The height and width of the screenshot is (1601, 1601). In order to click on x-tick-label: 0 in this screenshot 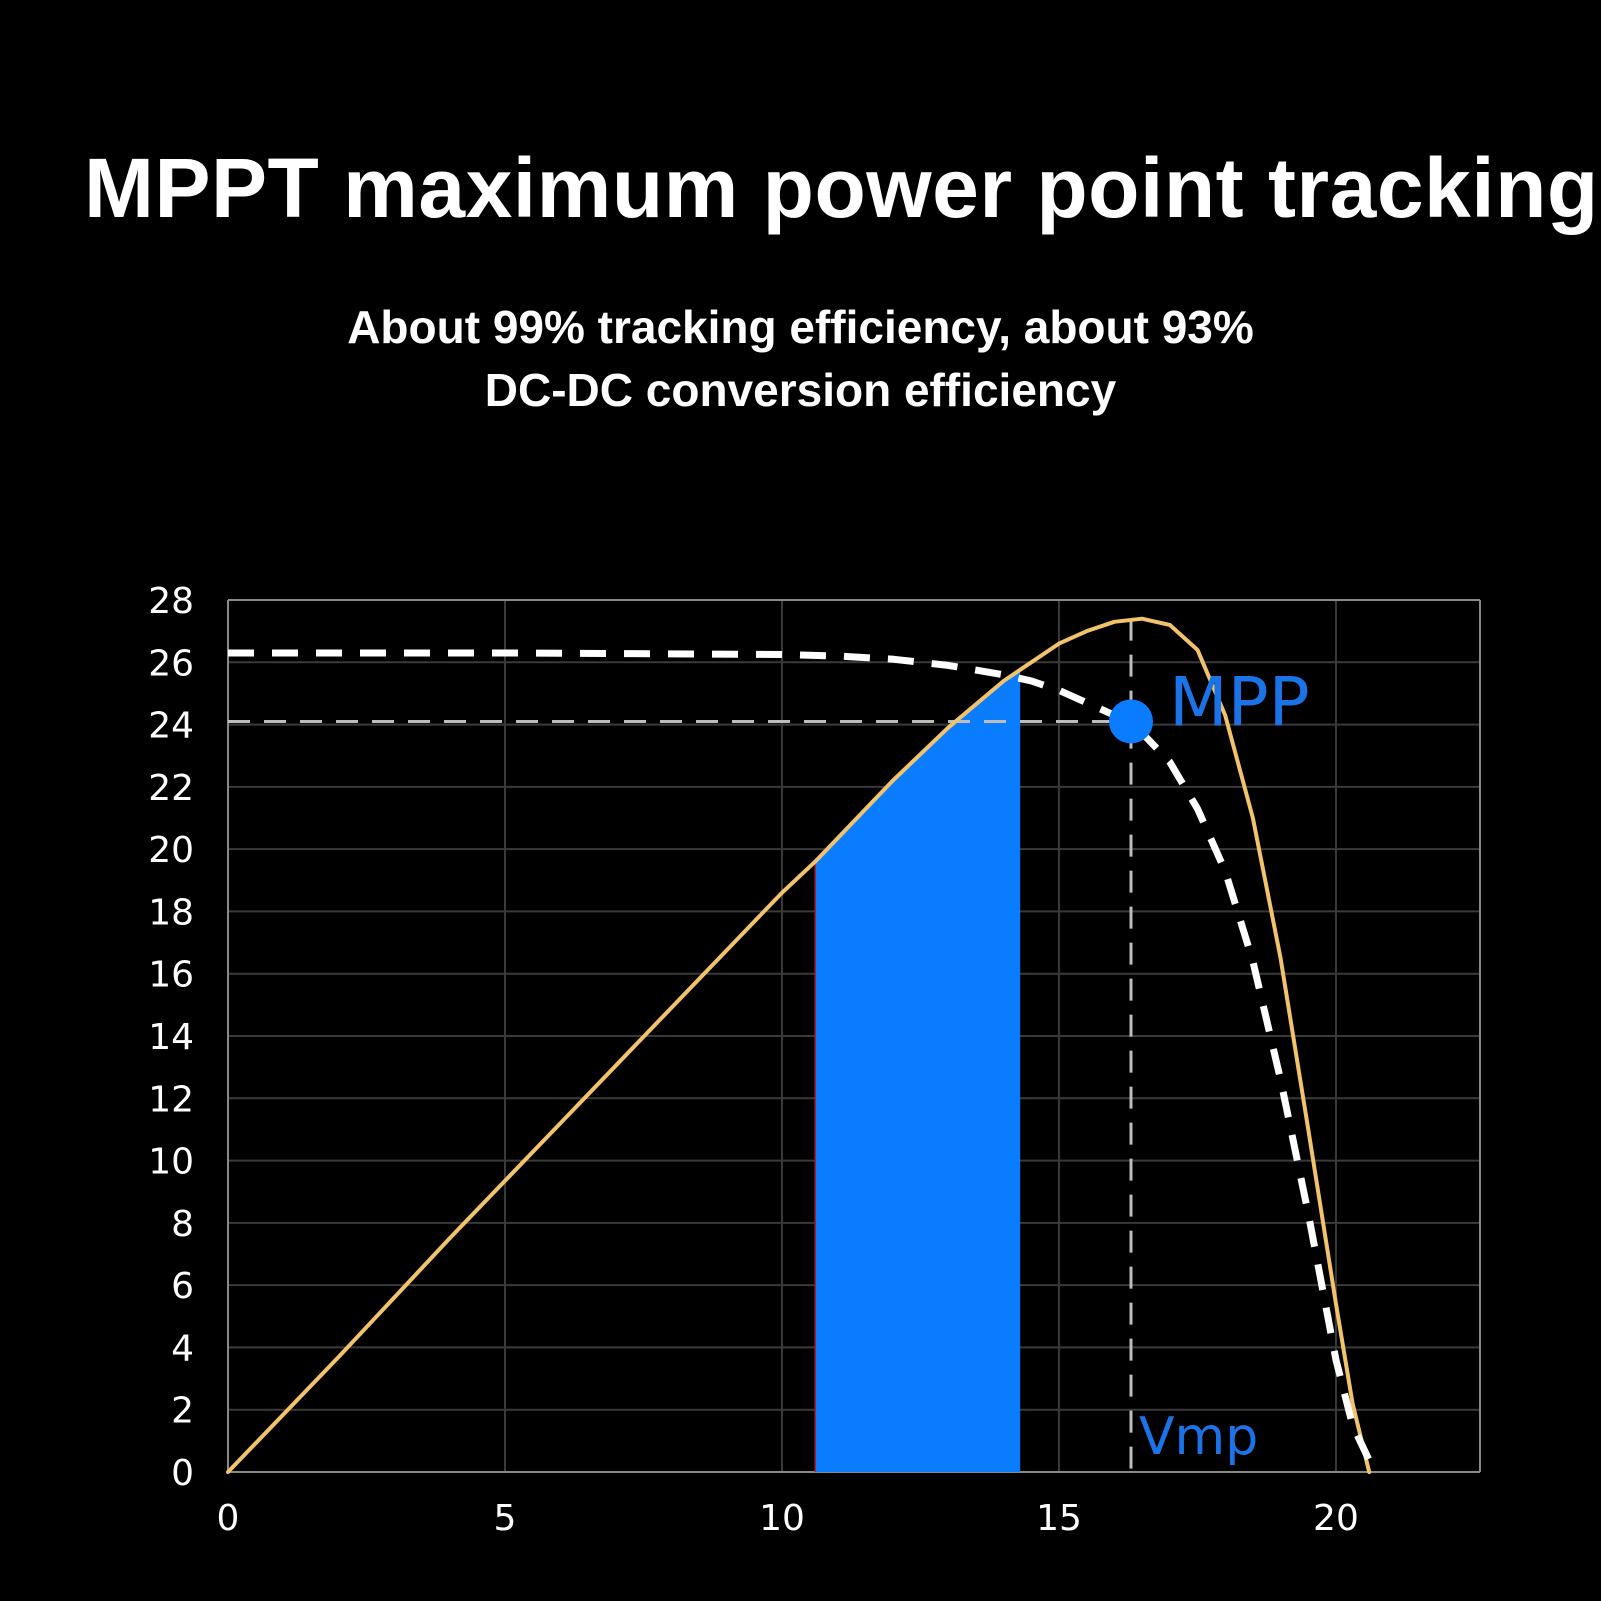, I will do `click(228, 1518)`.